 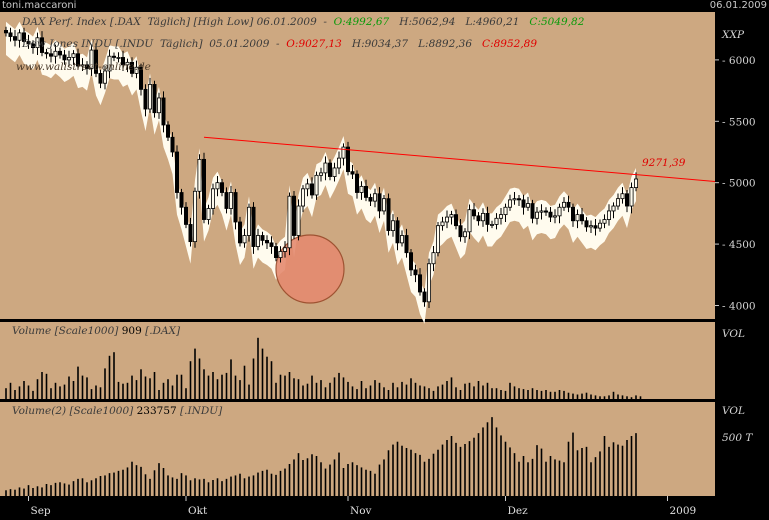 I want to click on volume-indu-symbol: [.INDU], so click(x=201, y=411).